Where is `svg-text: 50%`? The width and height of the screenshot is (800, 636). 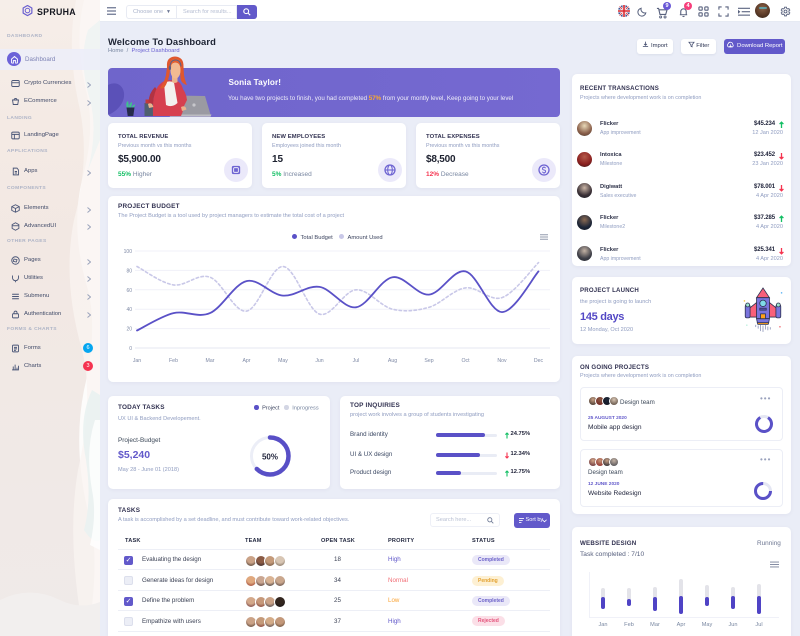
svg-text: 50% is located at coordinates (270, 457).